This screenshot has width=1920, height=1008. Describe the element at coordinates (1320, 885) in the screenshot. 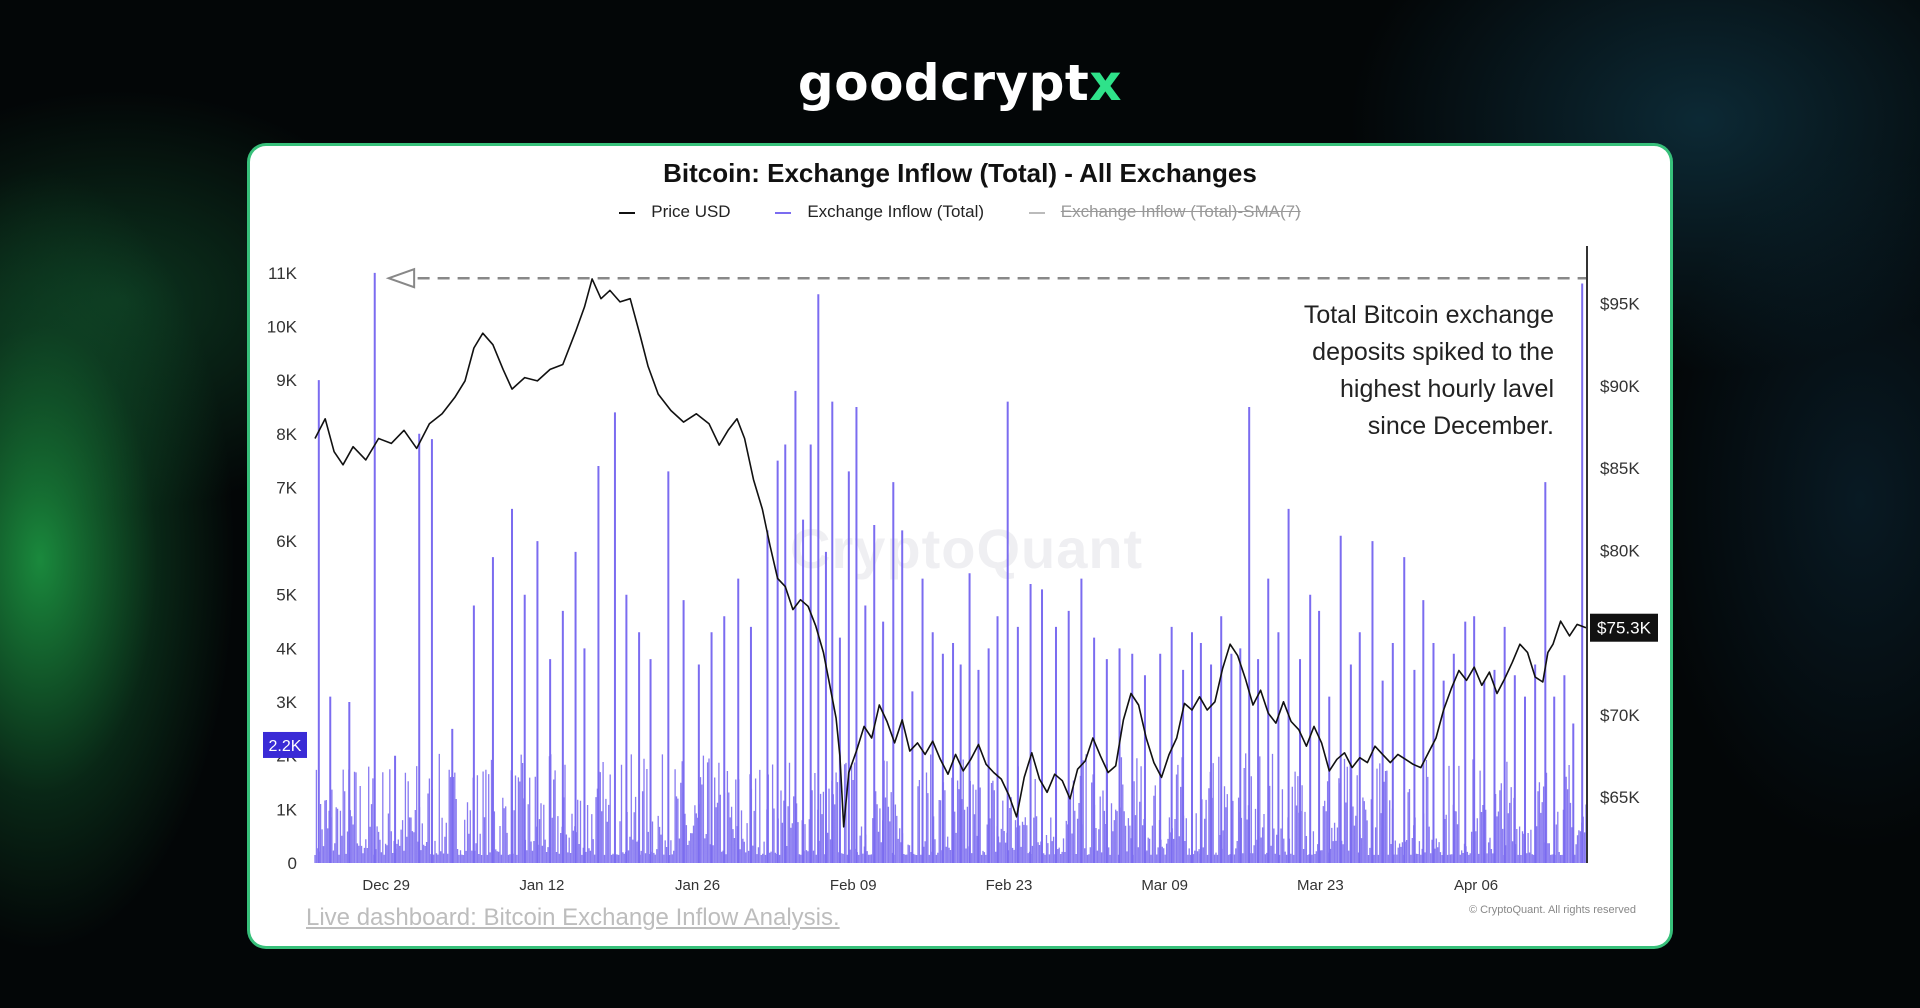

I see `x-tick-label: Mar 23` at that location.